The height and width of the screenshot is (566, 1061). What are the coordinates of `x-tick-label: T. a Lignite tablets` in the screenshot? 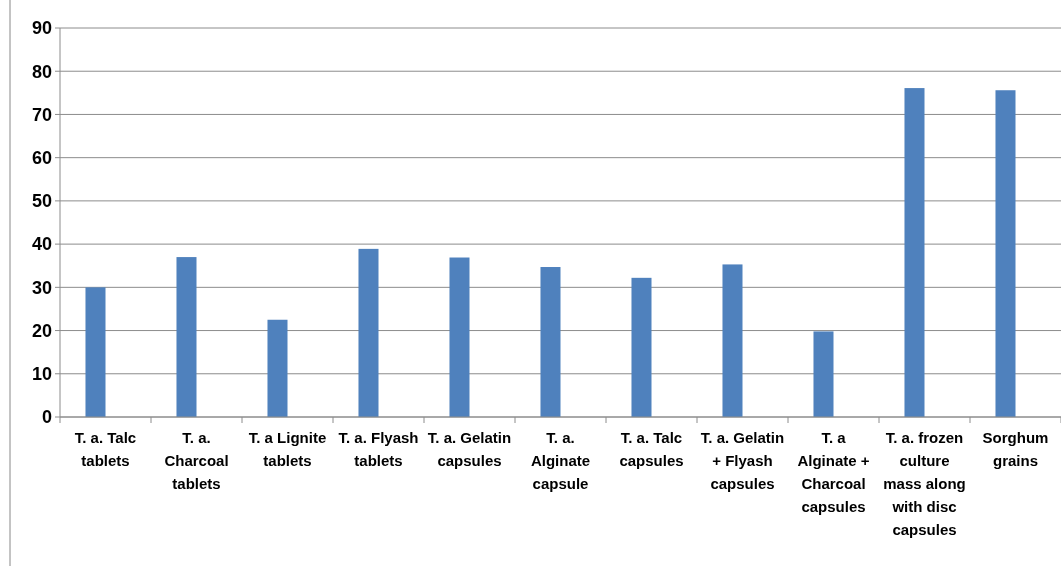 It's located at (287, 449).